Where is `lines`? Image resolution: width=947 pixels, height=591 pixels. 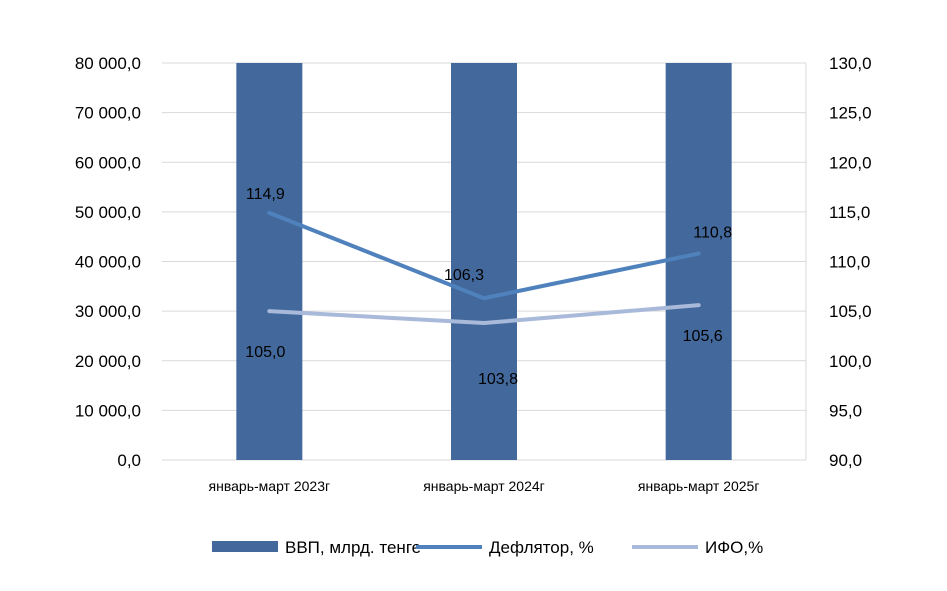 lines is located at coordinates (484, 268).